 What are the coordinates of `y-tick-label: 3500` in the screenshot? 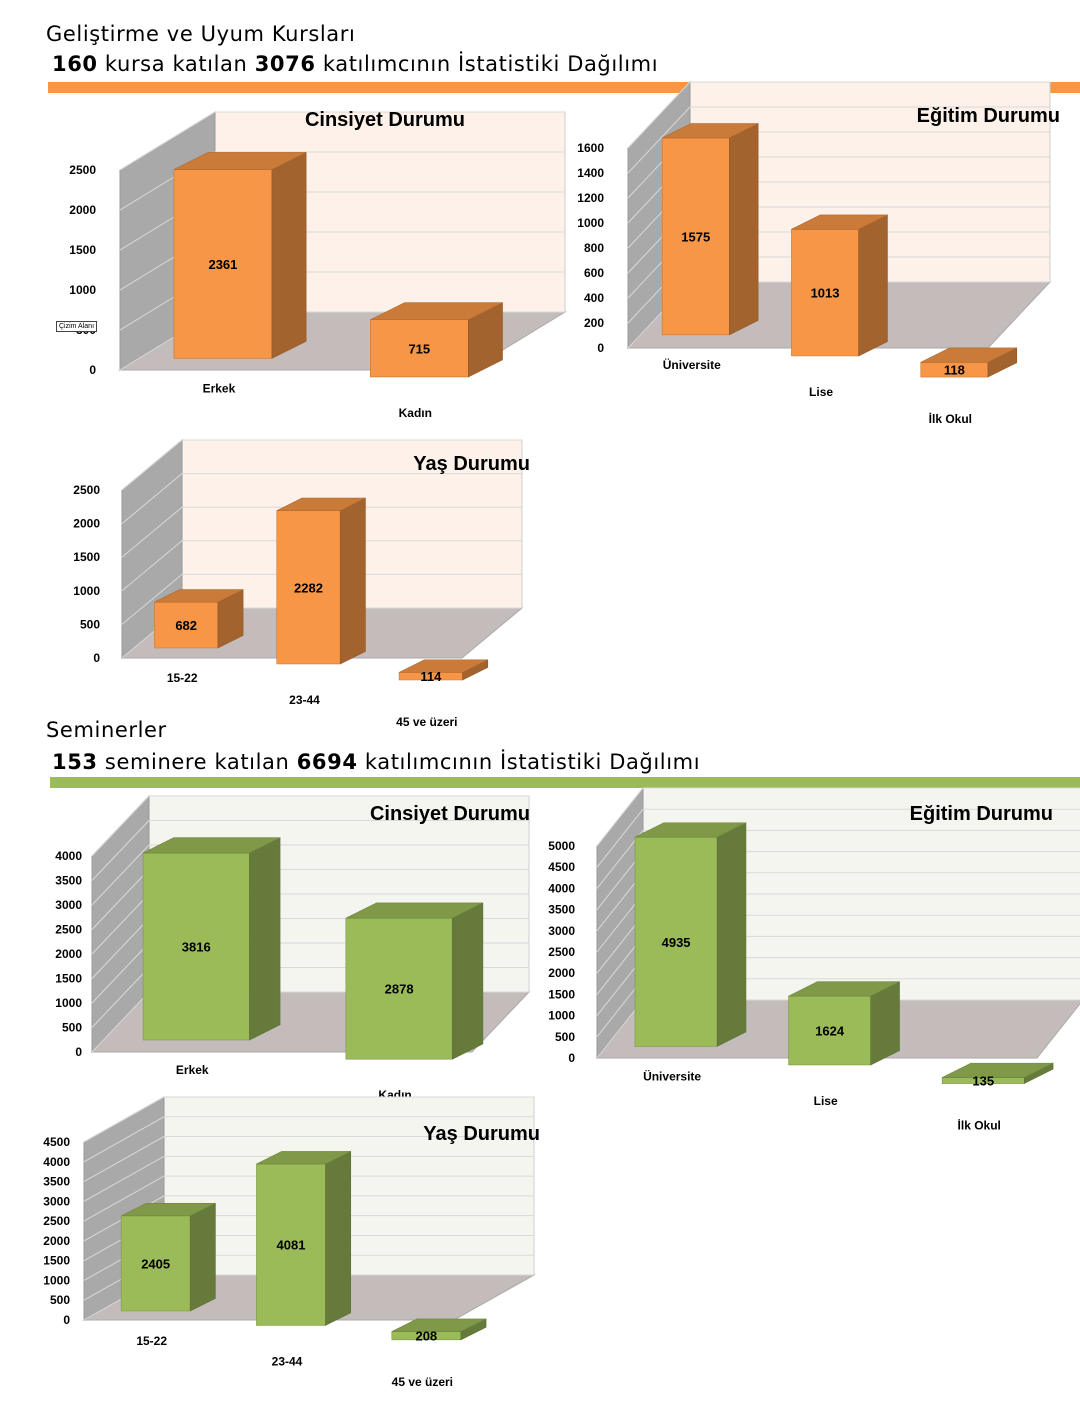 It's located at (56, 1182).